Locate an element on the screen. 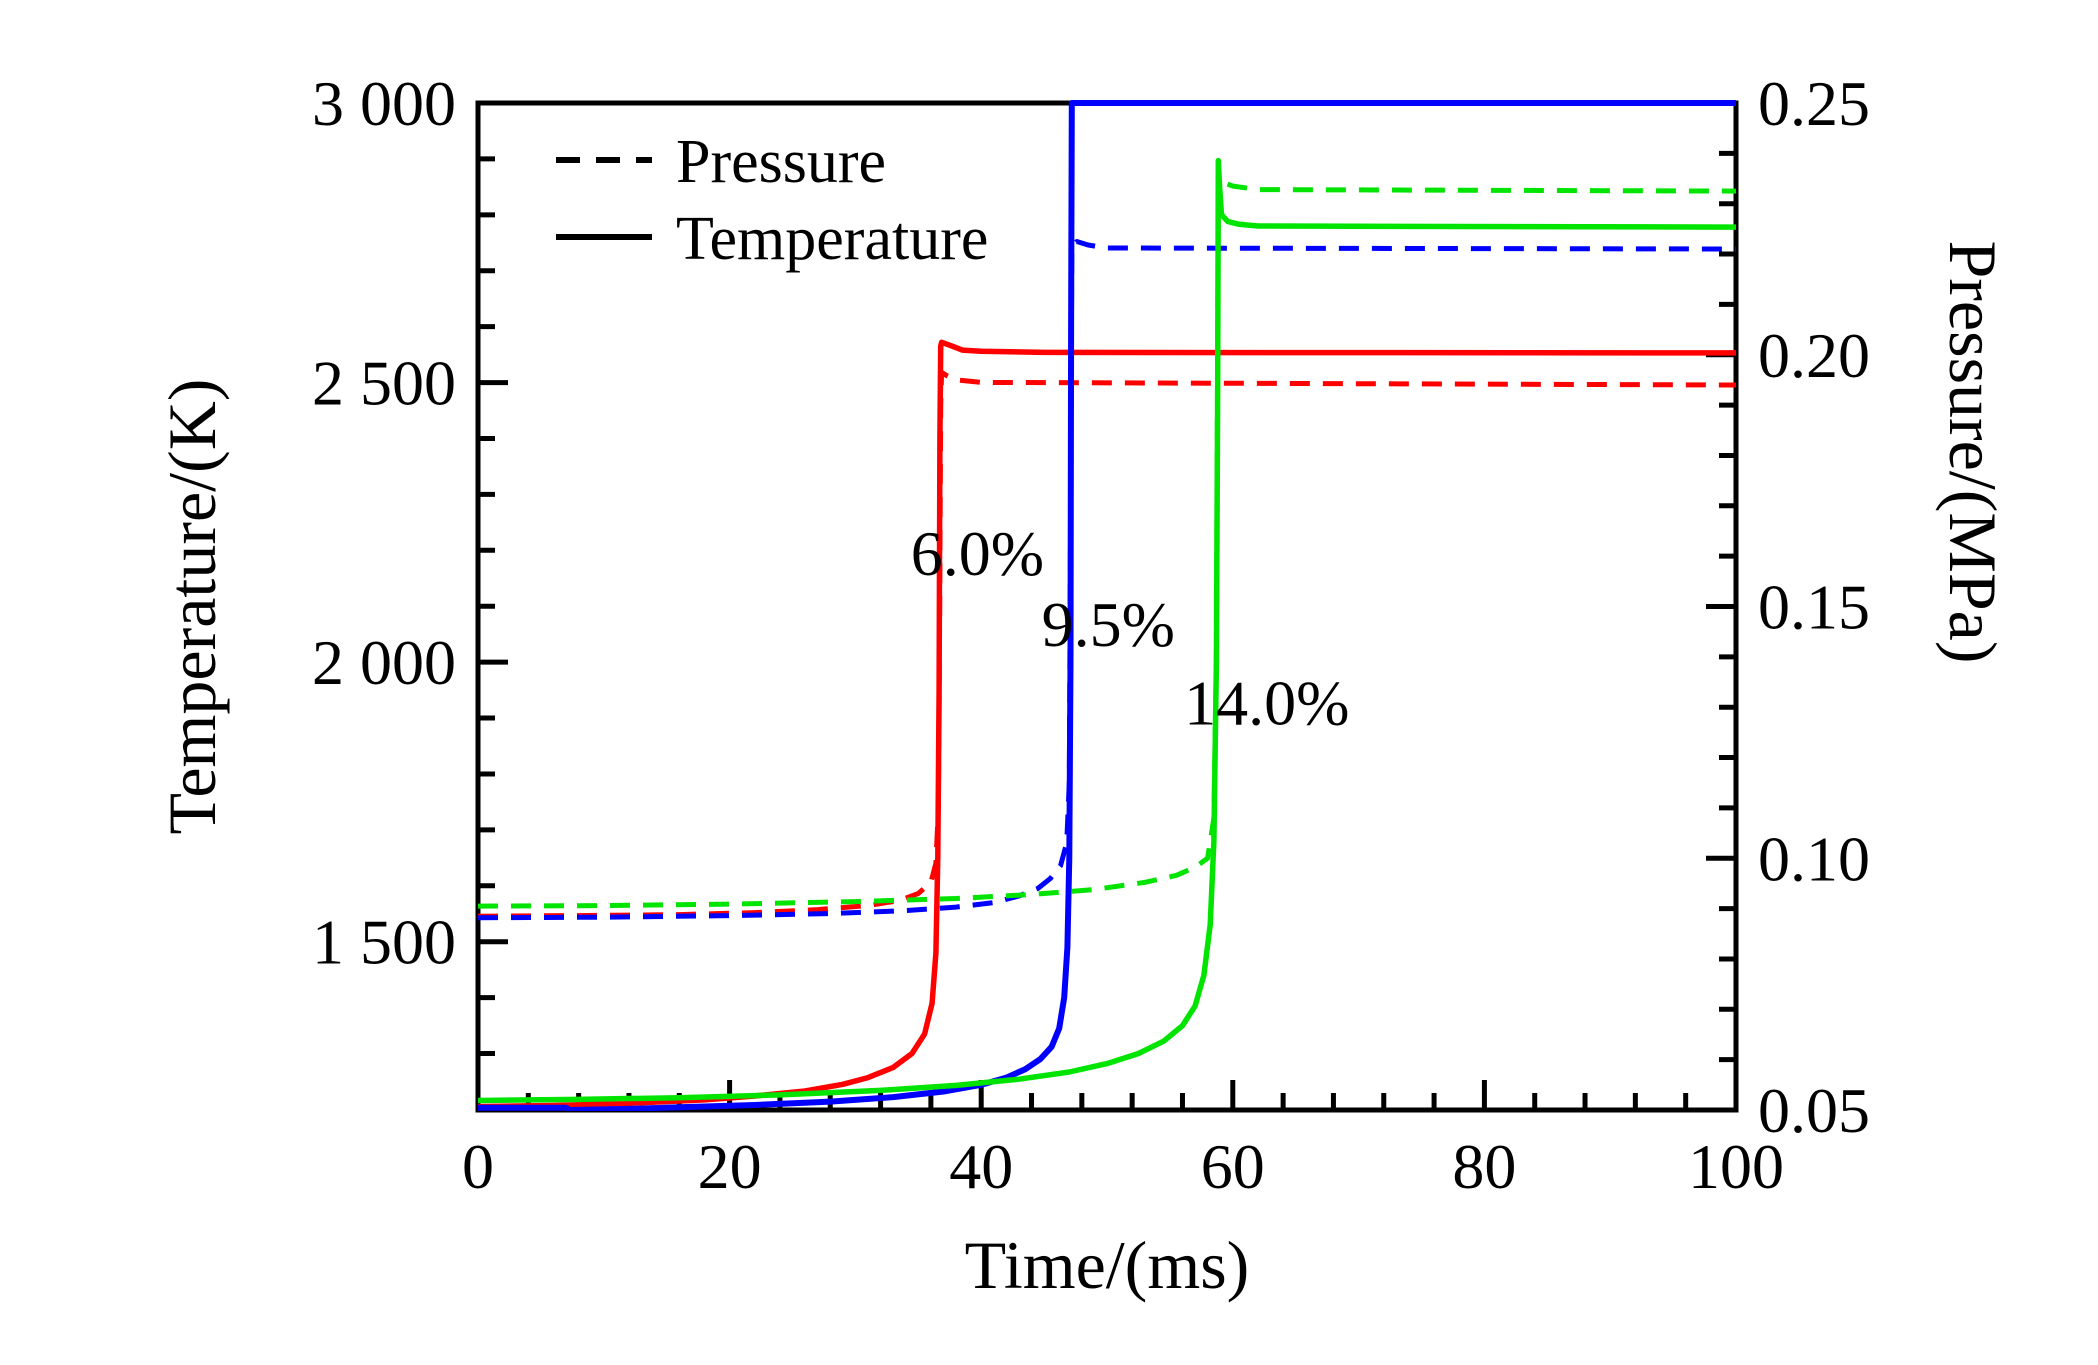 The image size is (2098, 1365). annotations: 6.0%9.5%14.0% is located at coordinates (1130, 628).